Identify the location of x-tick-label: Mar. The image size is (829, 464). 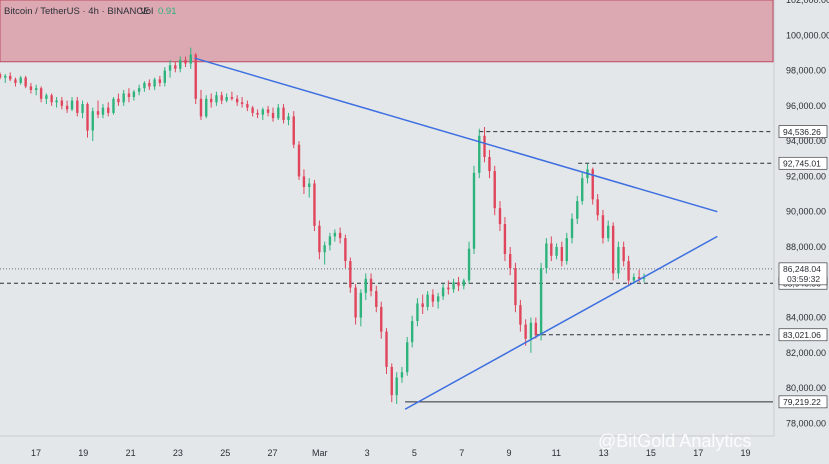
(320, 453).